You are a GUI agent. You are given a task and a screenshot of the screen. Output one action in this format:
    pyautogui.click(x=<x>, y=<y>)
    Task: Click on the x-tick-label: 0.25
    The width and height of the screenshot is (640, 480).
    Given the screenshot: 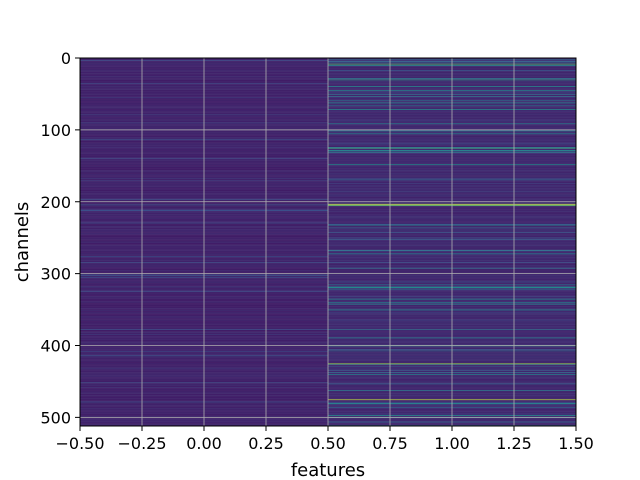 What is the action you would take?
    pyautogui.click(x=266, y=443)
    